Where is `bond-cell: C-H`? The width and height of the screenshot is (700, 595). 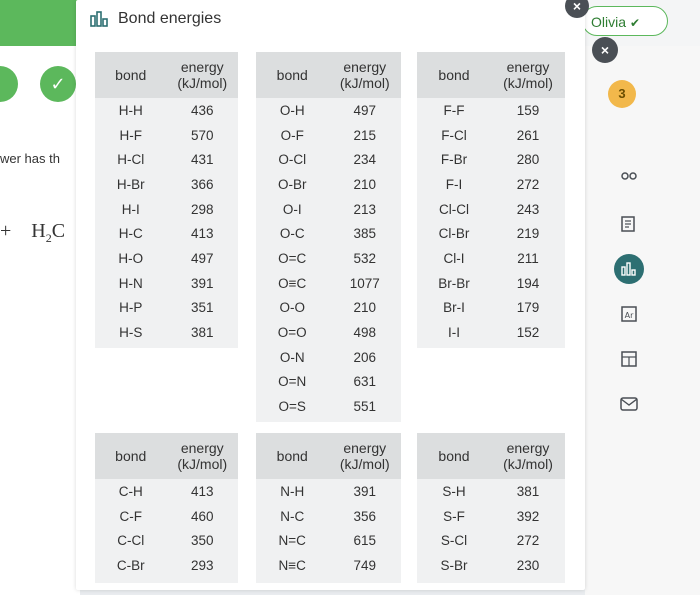 bond-cell: C-H is located at coordinates (130, 491).